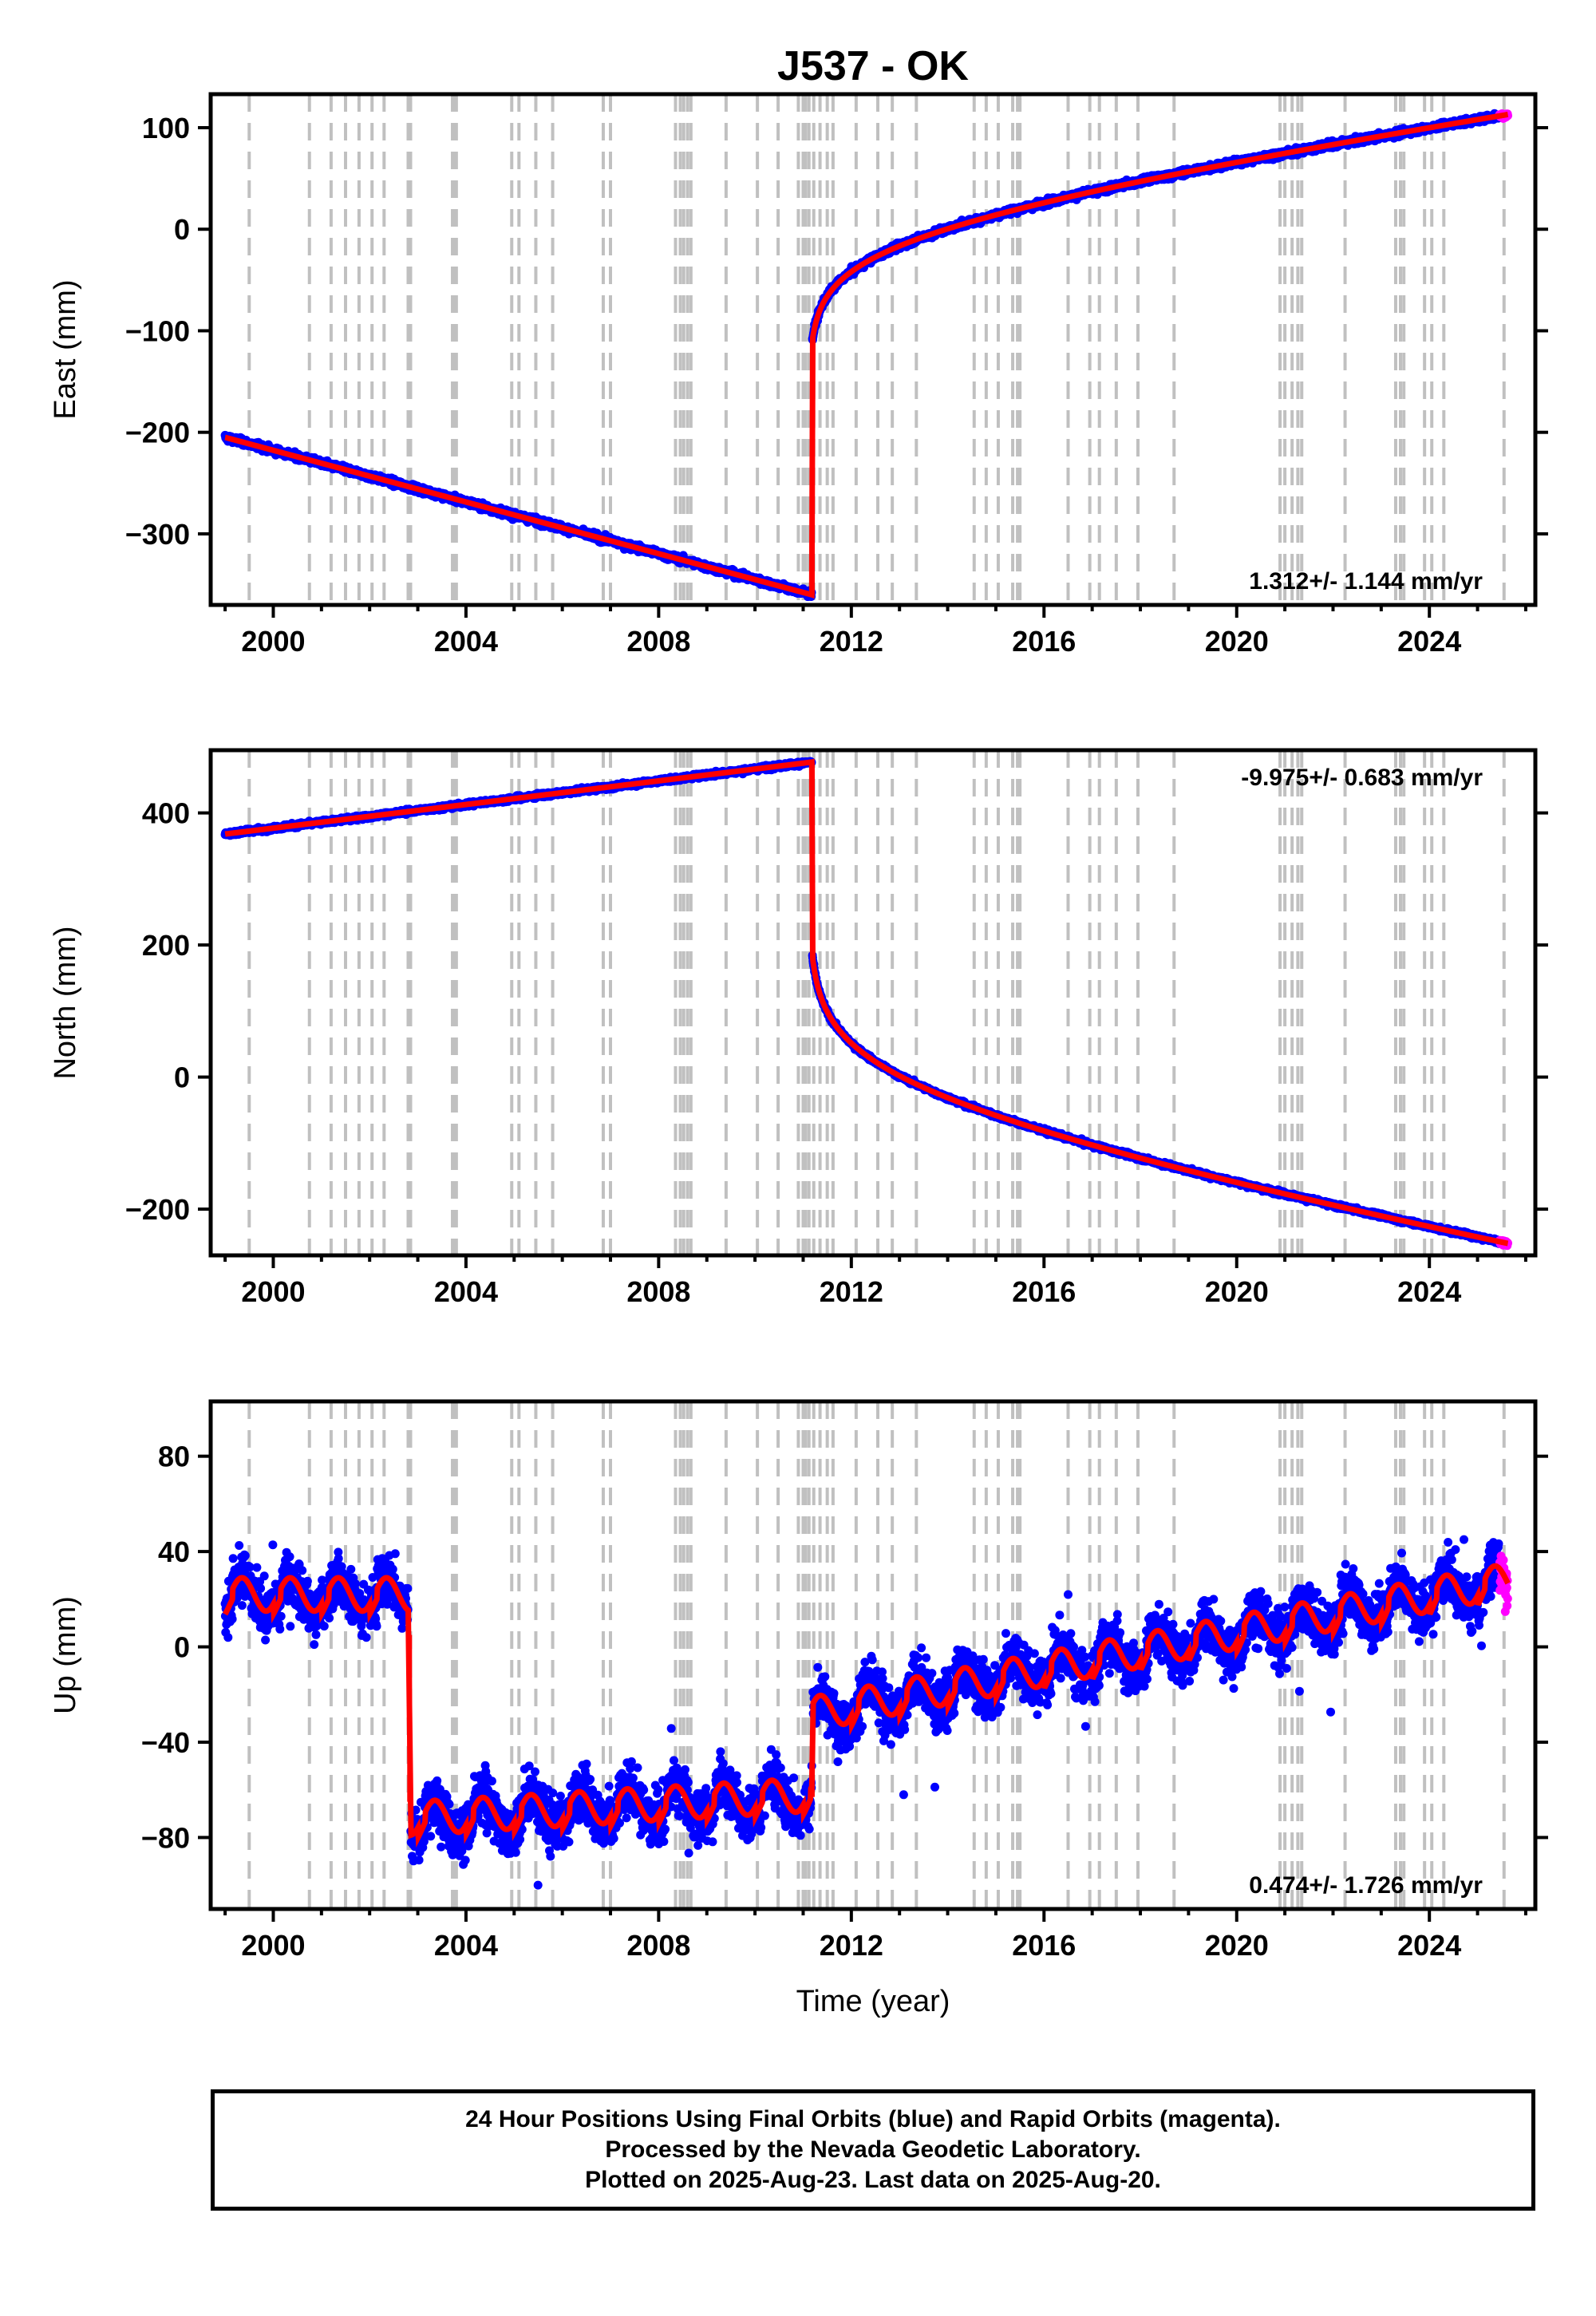 The height and width of the screenshot is (2316, 1596). Describe the element at coordinates (157, 330) in the screenshot. I see `y-tick-label-east-2: −100` at that location.